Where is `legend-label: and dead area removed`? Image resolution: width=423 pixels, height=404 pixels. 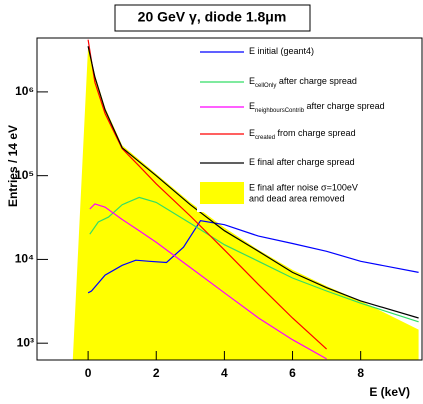
legend-label: and dead area removed is located at coordinates (297, 198).